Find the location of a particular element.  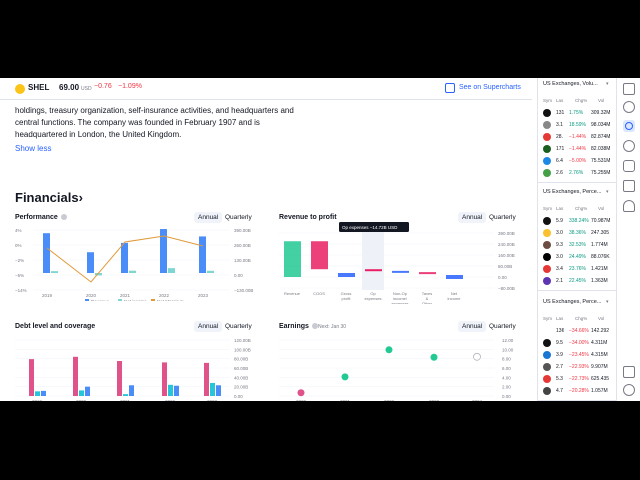

revenue-title: Revenue to profit is located at coordinates (308, 217).